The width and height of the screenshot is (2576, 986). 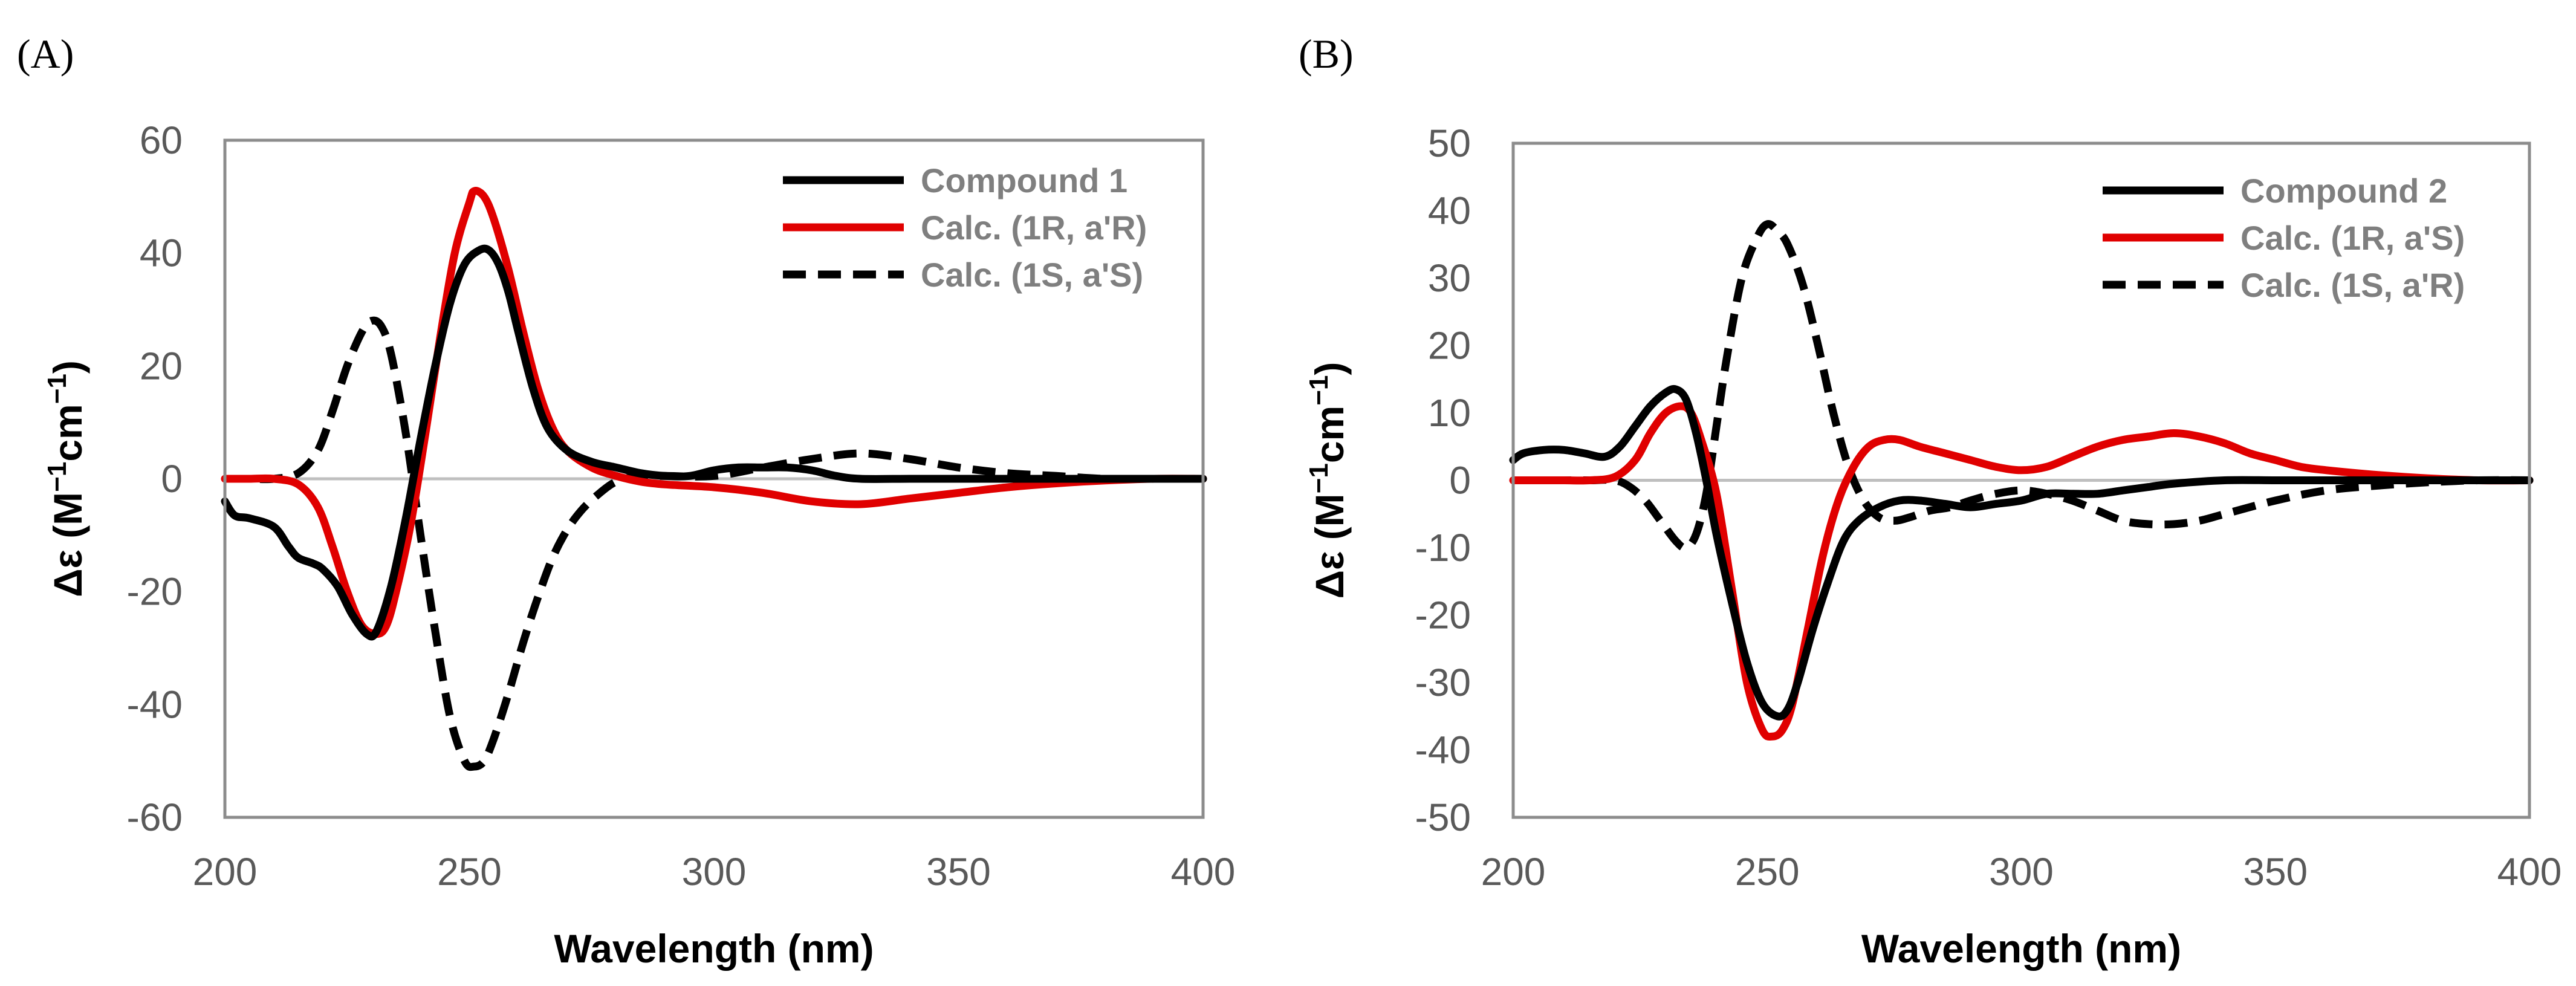 What do you see at coordinates (1450, 413) in the screenshot?
I see `y-tick-label: 10` at bounding box center [1450, 413].